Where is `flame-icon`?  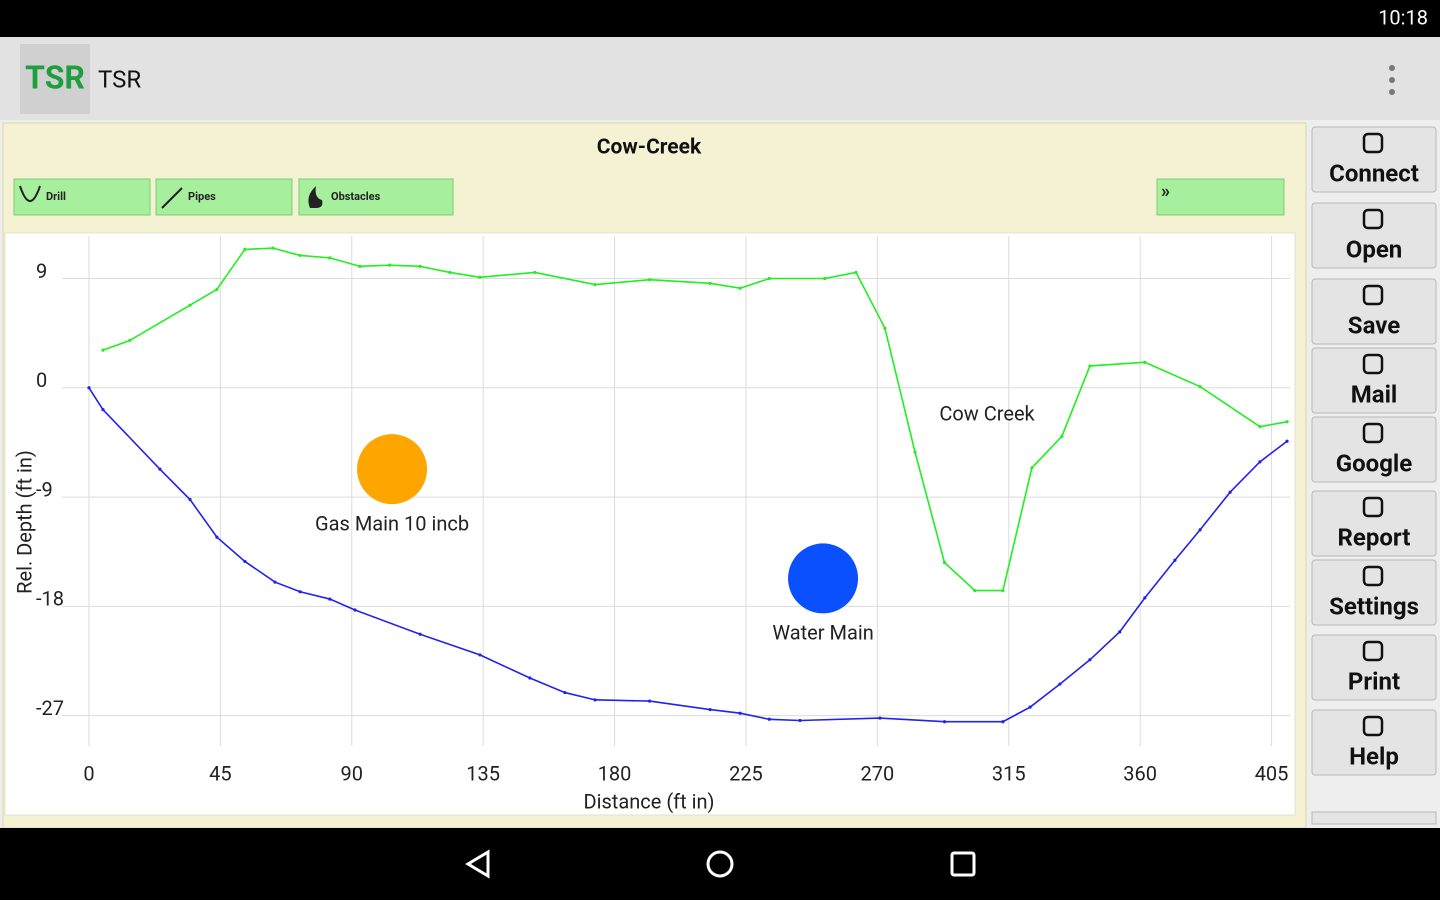 flame-icon is located at coordinates (315, 197).